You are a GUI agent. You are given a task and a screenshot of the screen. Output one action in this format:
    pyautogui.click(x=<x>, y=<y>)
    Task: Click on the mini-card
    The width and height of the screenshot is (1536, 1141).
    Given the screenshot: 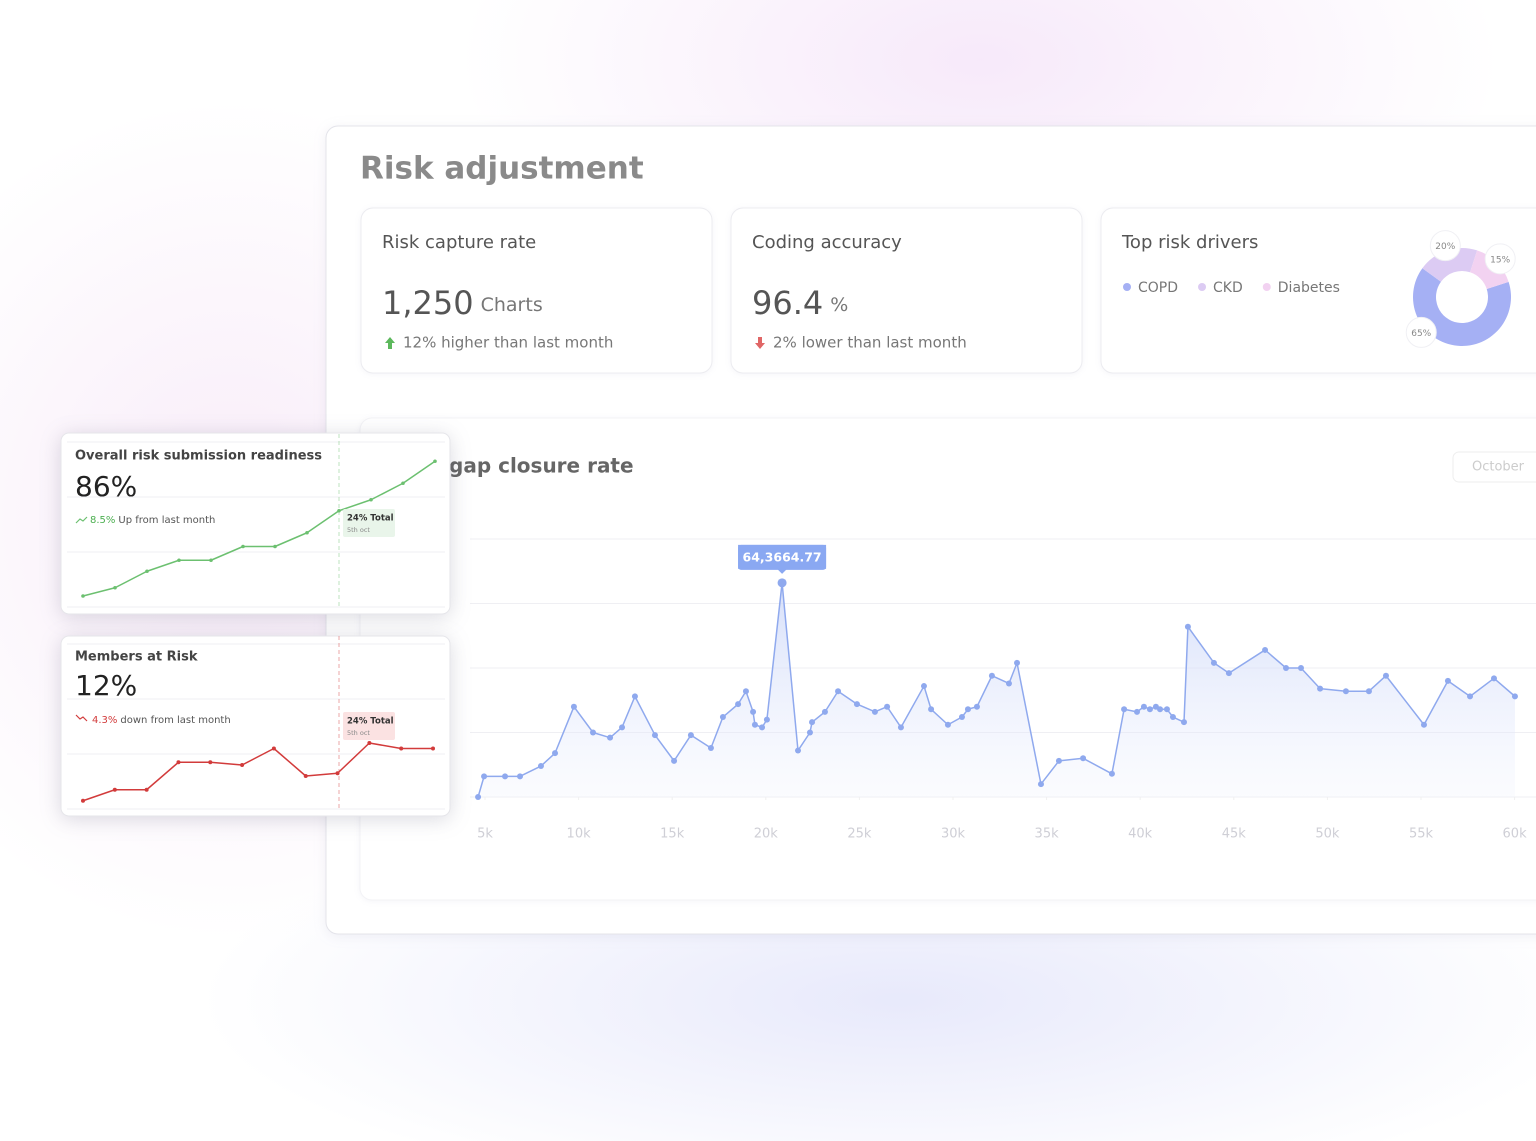 What is the action you would take?
    pyautogui.click(x=255, y=523)
    